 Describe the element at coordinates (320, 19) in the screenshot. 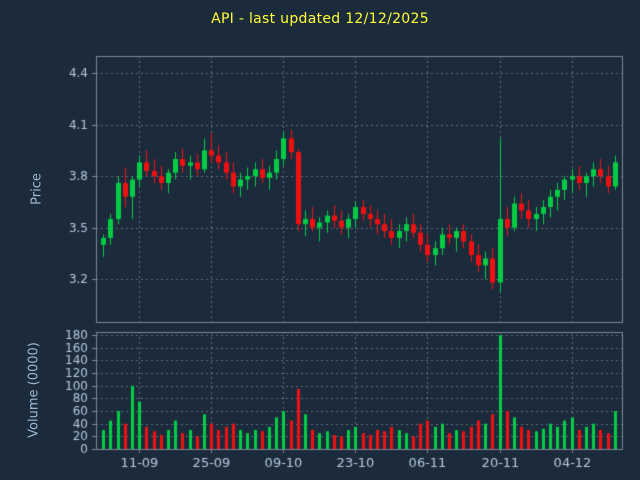

I see `chart-title: API - last updated 12/12/2025` at that location.